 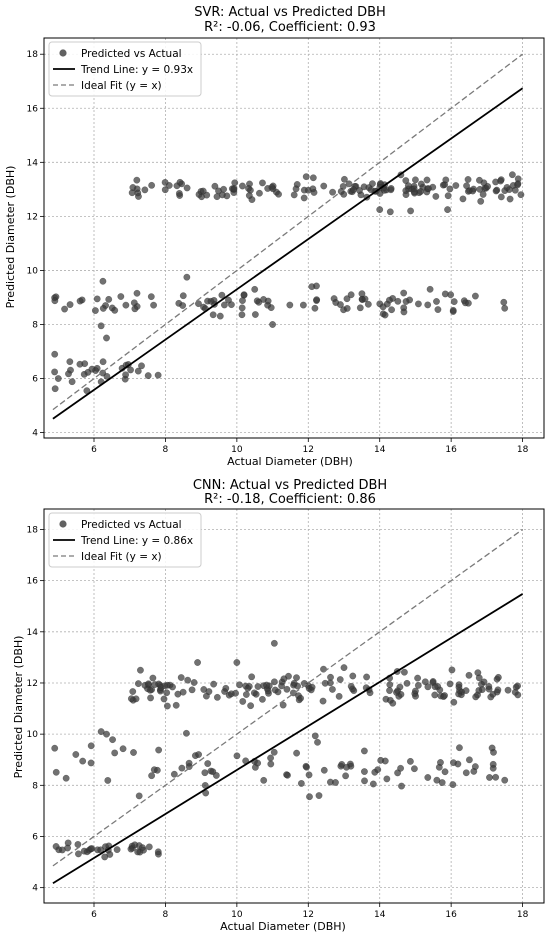 What do you see at coordinates (33, 633) in the screenshot?
I see `cnn-y-tick-label: 14` at bounding box center [33, 633].